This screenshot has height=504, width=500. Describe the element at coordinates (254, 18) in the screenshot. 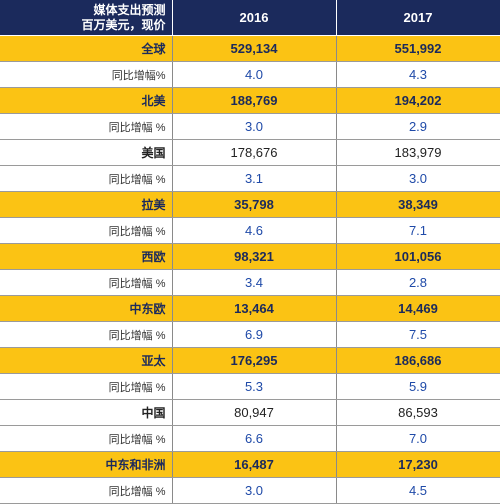

I see `year-header-2016: 2016` at that location.